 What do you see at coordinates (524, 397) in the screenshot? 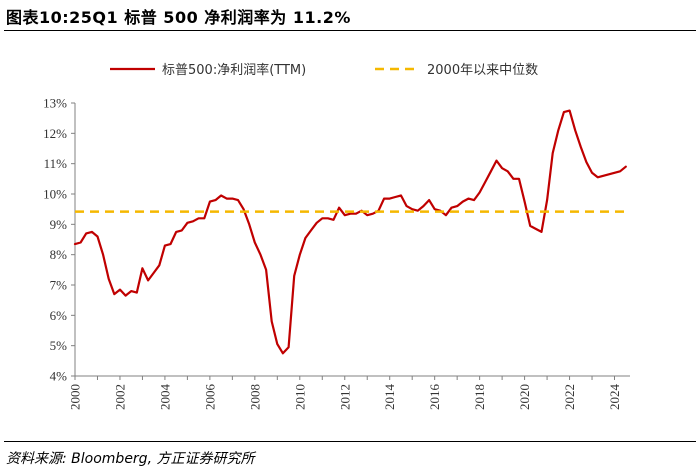
I see `x-tick-label: 2020` at bounding box center [524, 397].